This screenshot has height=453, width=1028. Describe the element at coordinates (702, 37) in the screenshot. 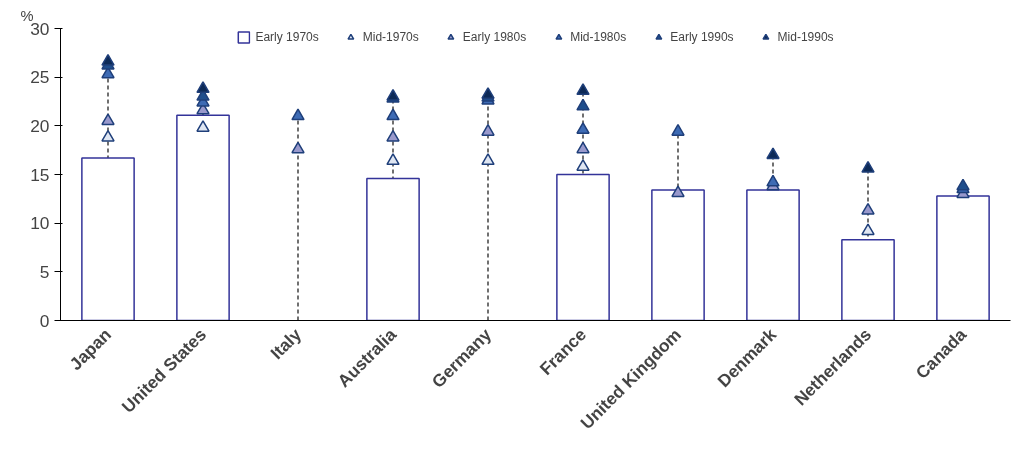

I see `legend-label: Early 1990s` at that location.